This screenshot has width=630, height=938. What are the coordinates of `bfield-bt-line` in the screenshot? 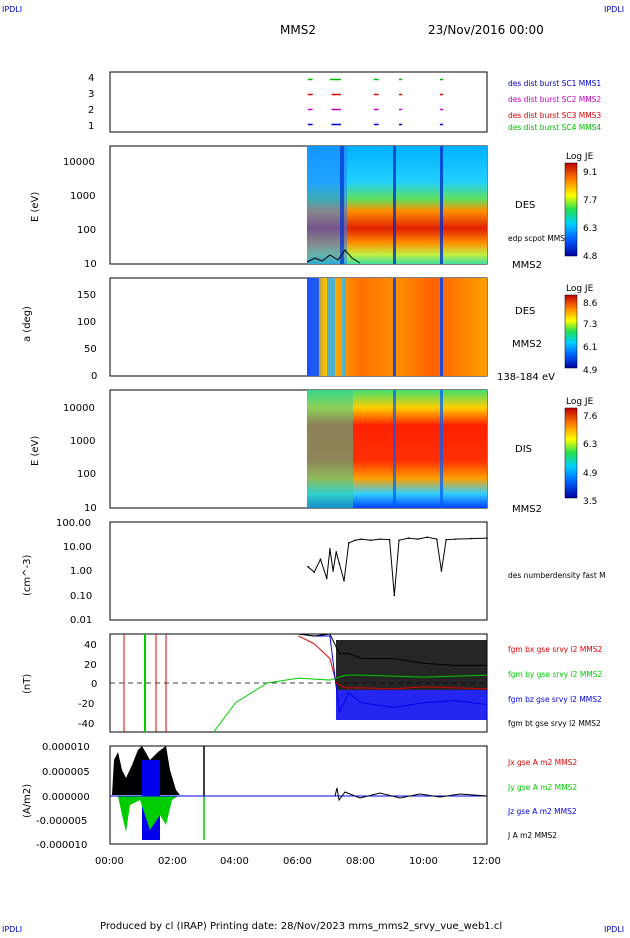 It's located at (392, 649).